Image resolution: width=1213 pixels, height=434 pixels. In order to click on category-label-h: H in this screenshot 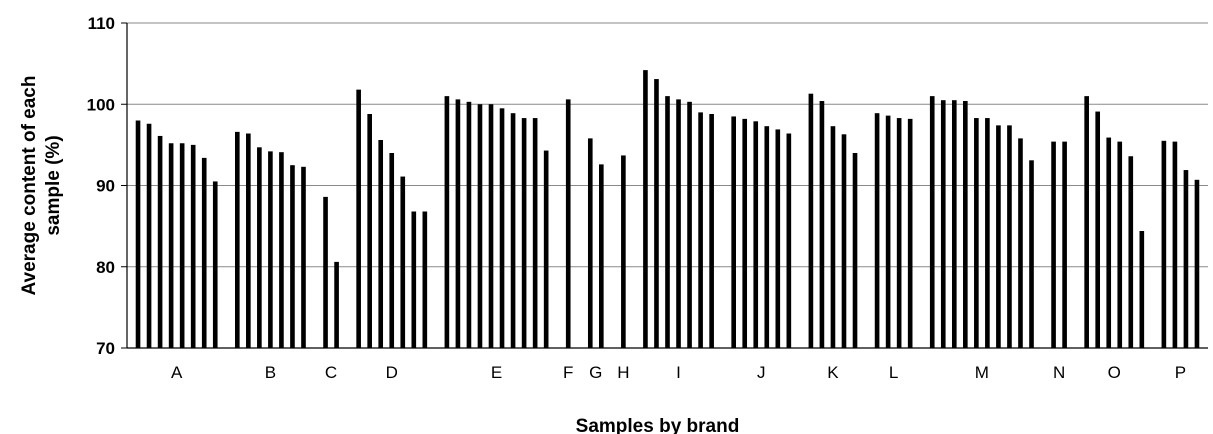, I will do `click(623, 372)`.